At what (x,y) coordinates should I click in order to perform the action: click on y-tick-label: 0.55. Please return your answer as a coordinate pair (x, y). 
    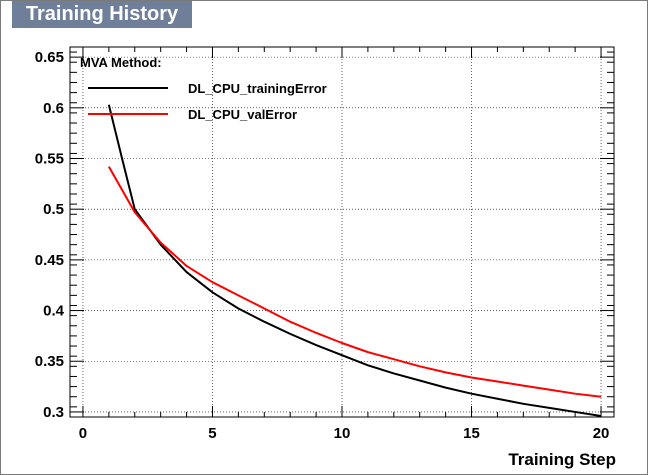
    Looking at the image, I should click on (49, 159).